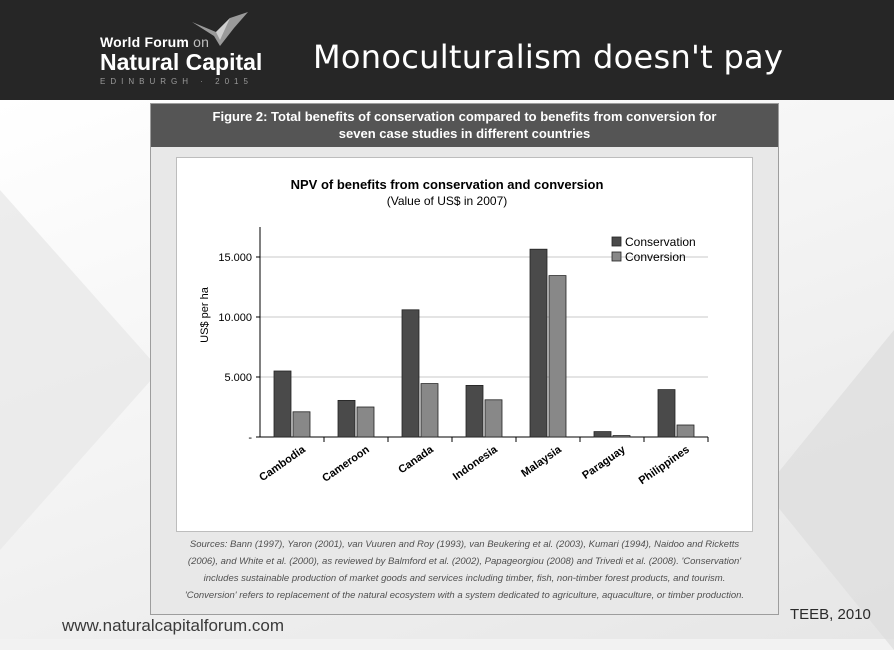  I want to click on citation-text: TEEB, 2010, so click(830, 614).